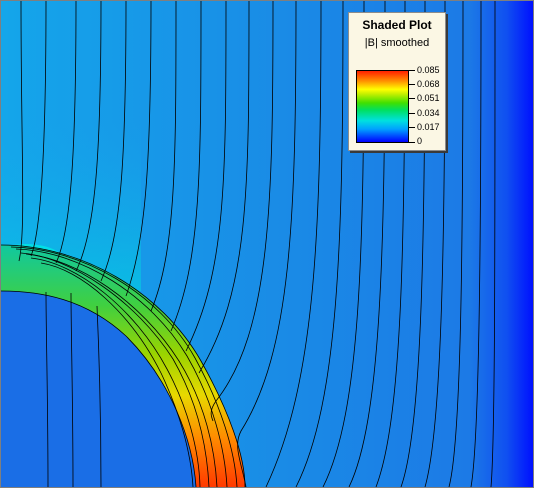 The width and height of the screenshot is (534, 488). I want to click on legend-tick-label: 0.085, so click(428, 70).